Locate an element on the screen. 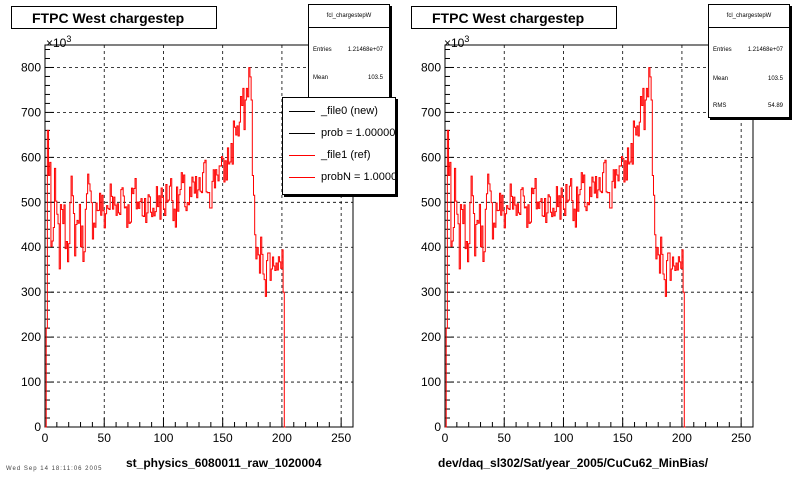 This screenshot has width=800, height=480. legend-item-prob: prob = 1.000000 is located at coordinates (339, 134).